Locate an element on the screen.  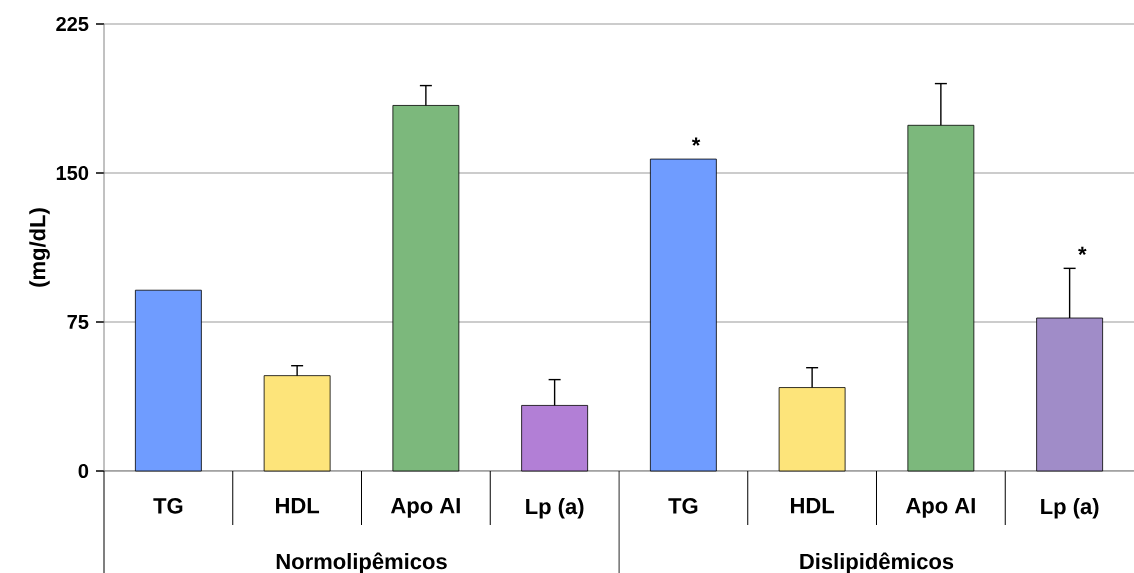
y-tick-label: 0 is located at coordinates (83, 471).